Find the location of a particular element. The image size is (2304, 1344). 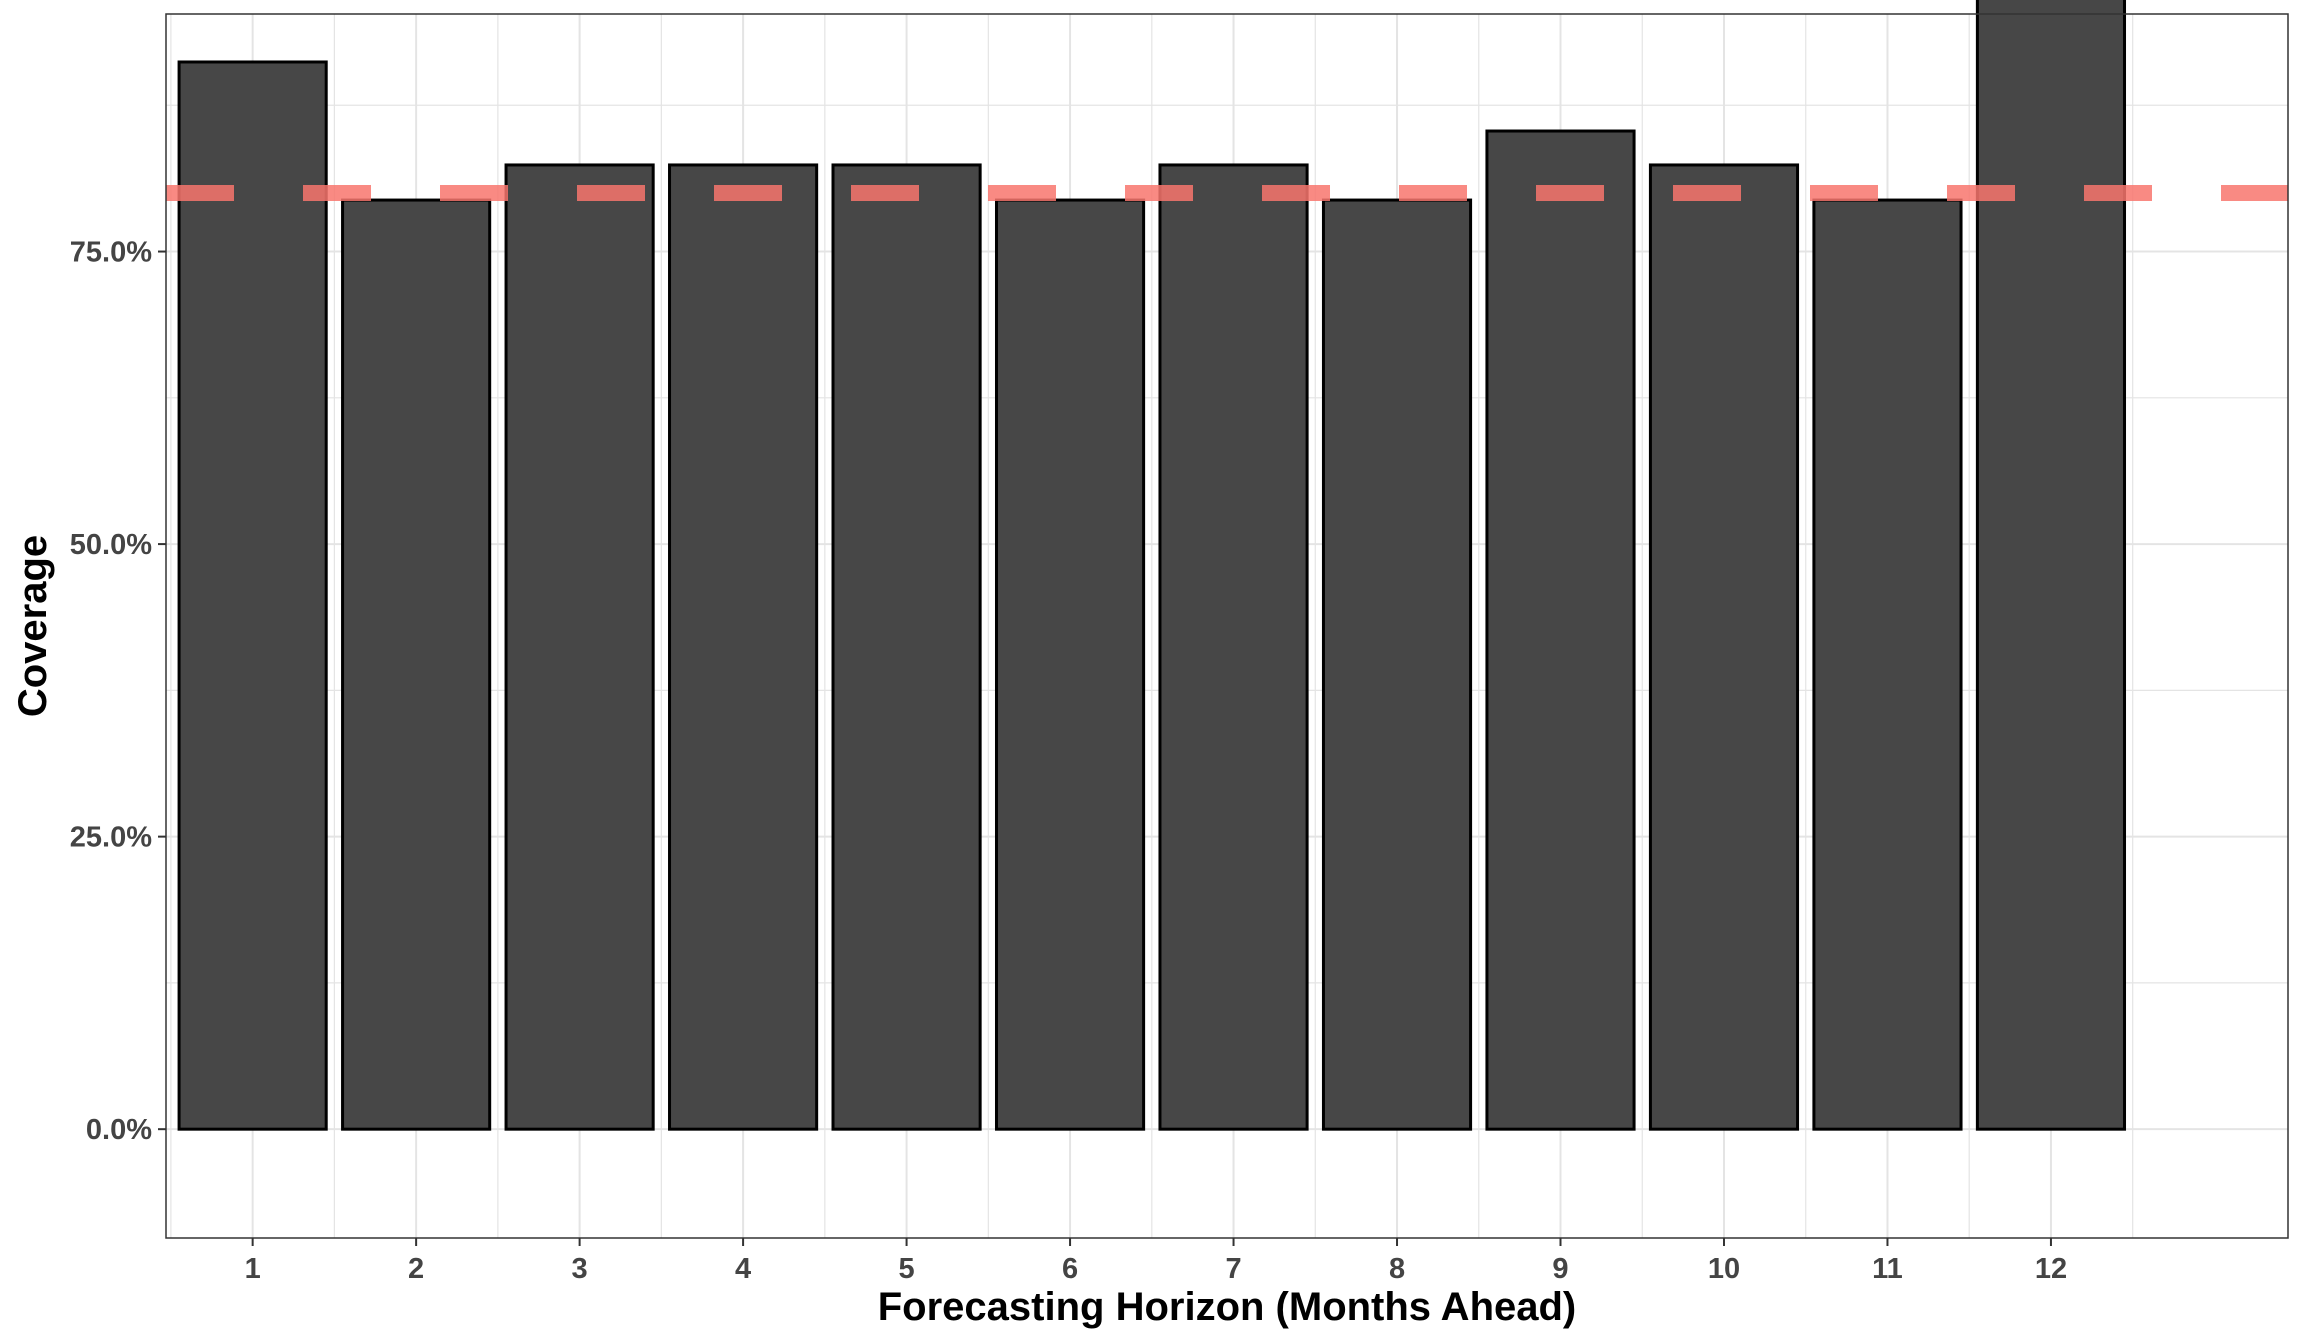

x-tick-label: 2 is located at coordinates (416, 1269).